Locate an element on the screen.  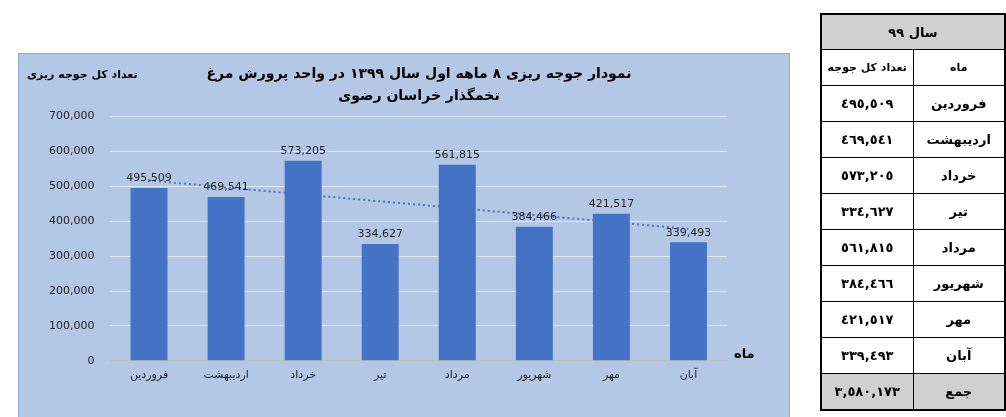
y-tick-label: 400,000 is located at coordinates (71, 221).